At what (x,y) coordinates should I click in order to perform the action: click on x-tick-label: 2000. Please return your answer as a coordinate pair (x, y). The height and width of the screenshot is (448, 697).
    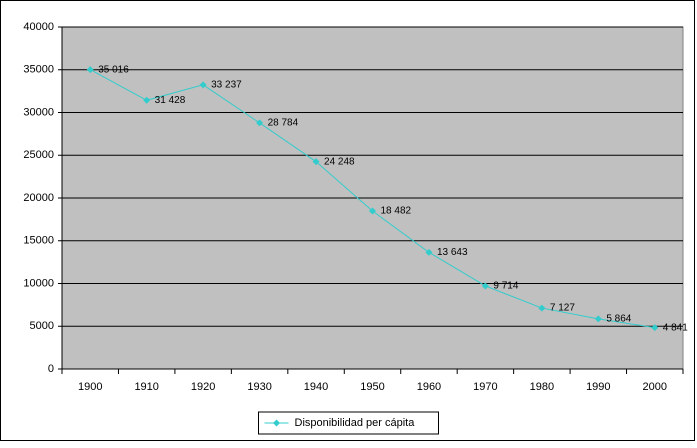
    Looking at the image, I should click on (655, 387).